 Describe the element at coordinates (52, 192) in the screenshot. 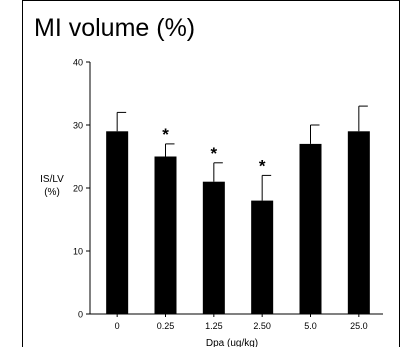

I see `y-axis-label-unit: (%)` at that location.